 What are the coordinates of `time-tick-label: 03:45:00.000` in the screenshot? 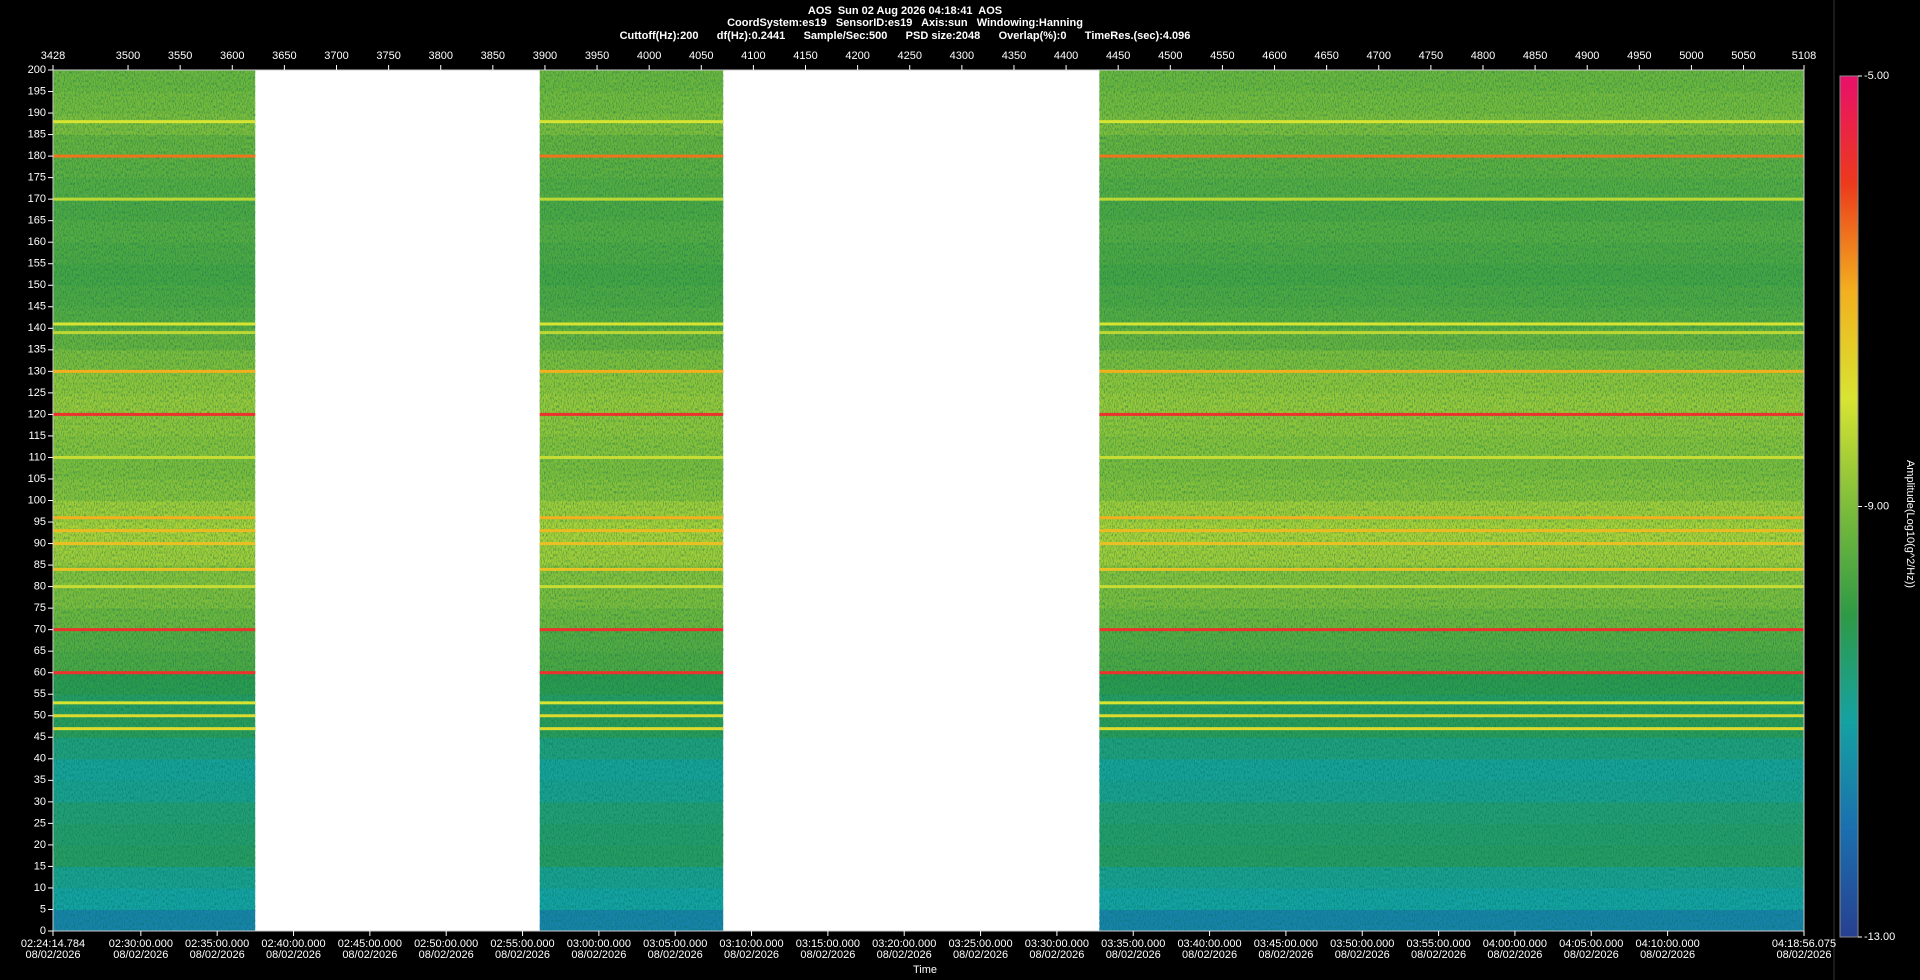 It's located at (1286, 944).